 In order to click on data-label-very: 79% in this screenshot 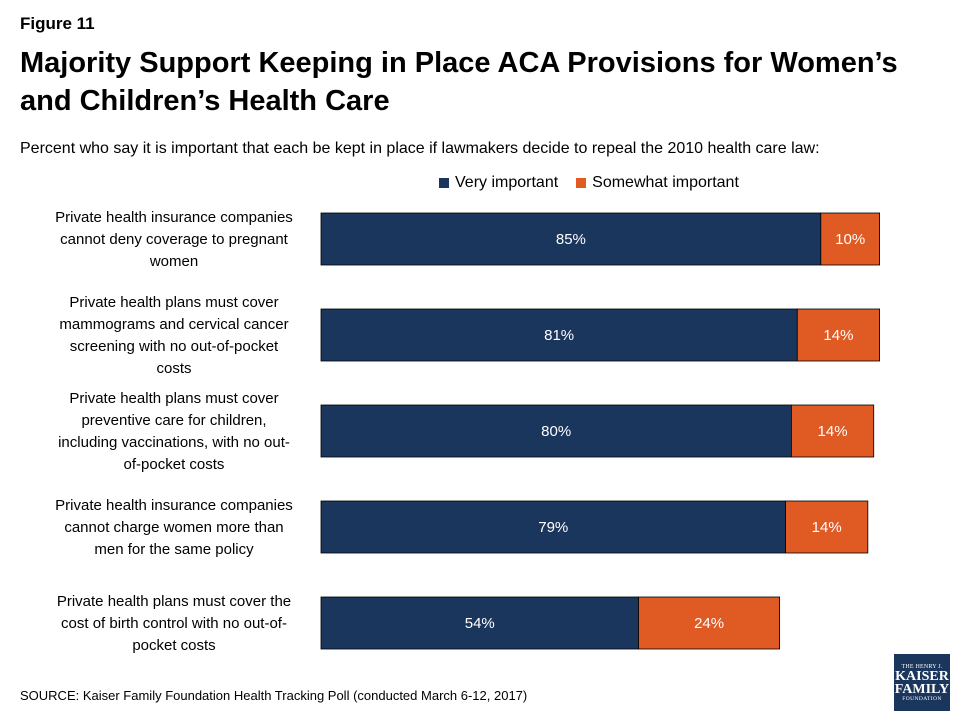, I will do `click(553, 527)`.